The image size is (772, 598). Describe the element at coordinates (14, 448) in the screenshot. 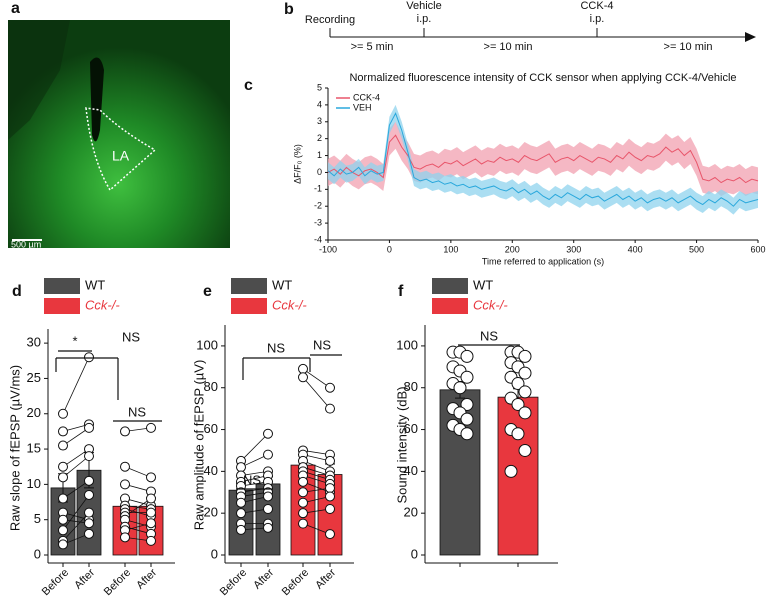

I see `y-axis-label: Raw slope of fEPSP (µV/ms)` at that location.